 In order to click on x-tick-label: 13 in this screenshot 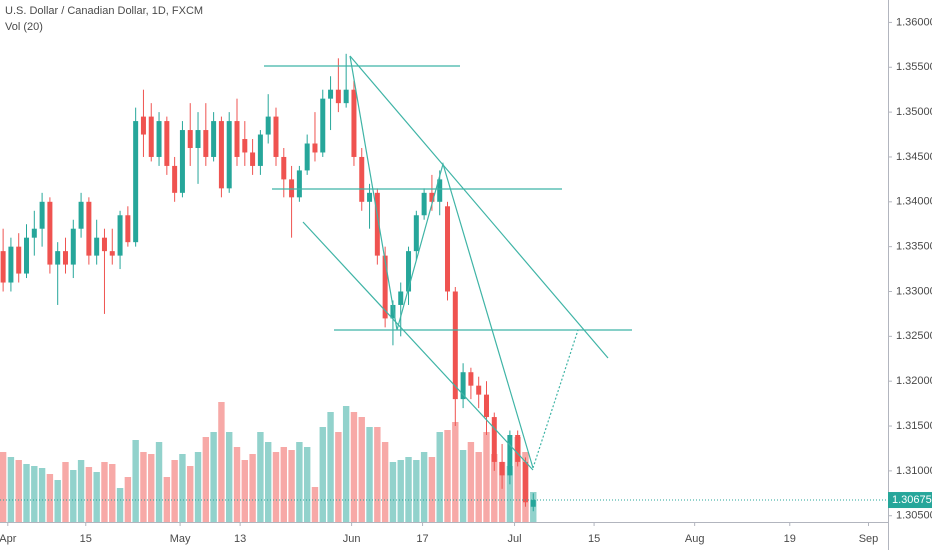, I will do `click(240, 539)`.